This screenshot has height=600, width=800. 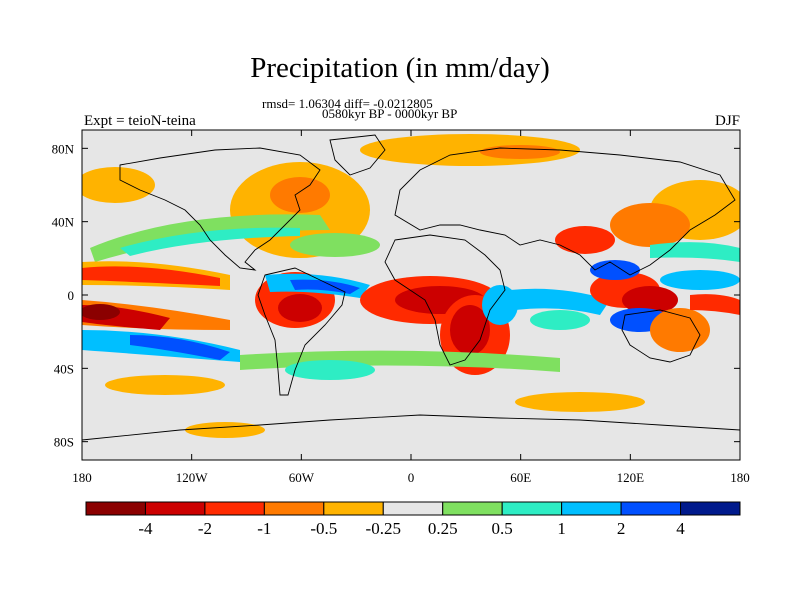 I want to click on y-tick-label: 0, so click(x=71, y=295).